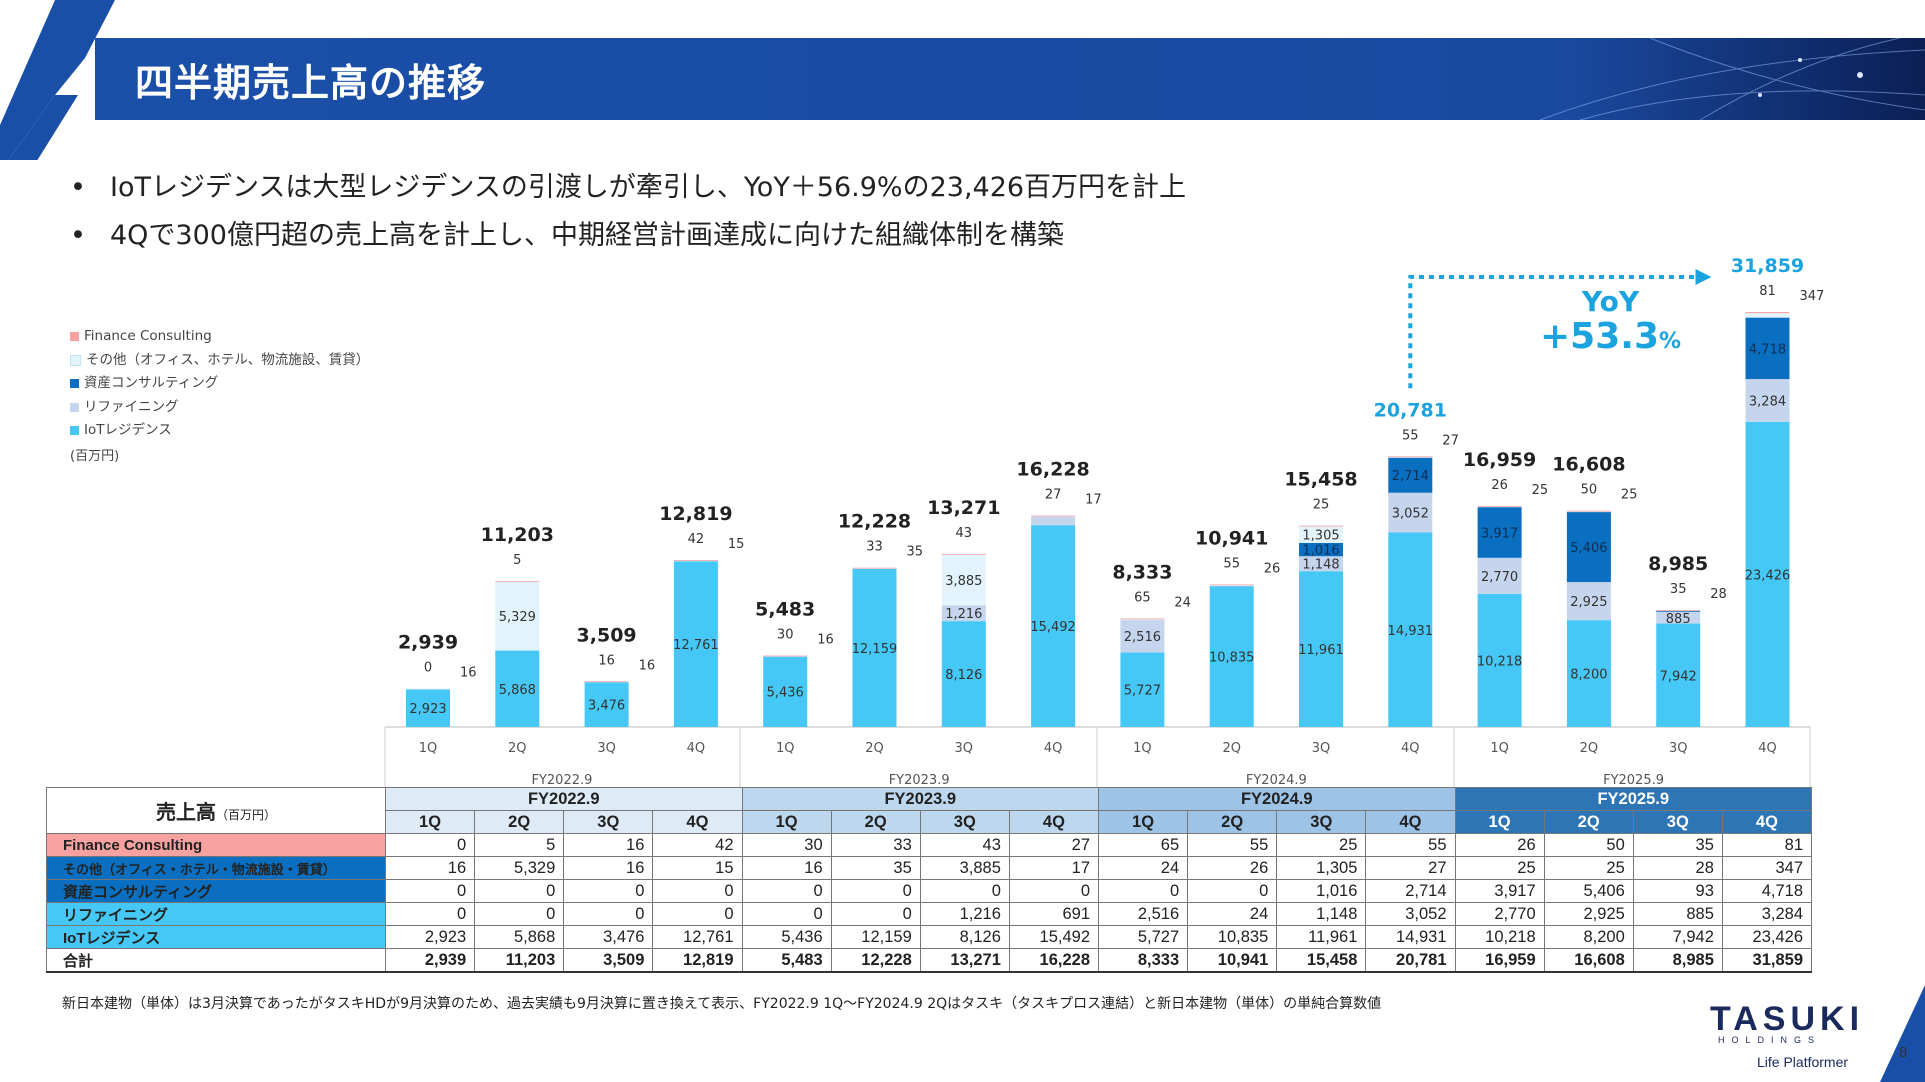 This screenshot has width=1925, height=1082. Describe the element at coordinates (1678, 564) in the screenshot. I see `total-label: 8,985` at that location.